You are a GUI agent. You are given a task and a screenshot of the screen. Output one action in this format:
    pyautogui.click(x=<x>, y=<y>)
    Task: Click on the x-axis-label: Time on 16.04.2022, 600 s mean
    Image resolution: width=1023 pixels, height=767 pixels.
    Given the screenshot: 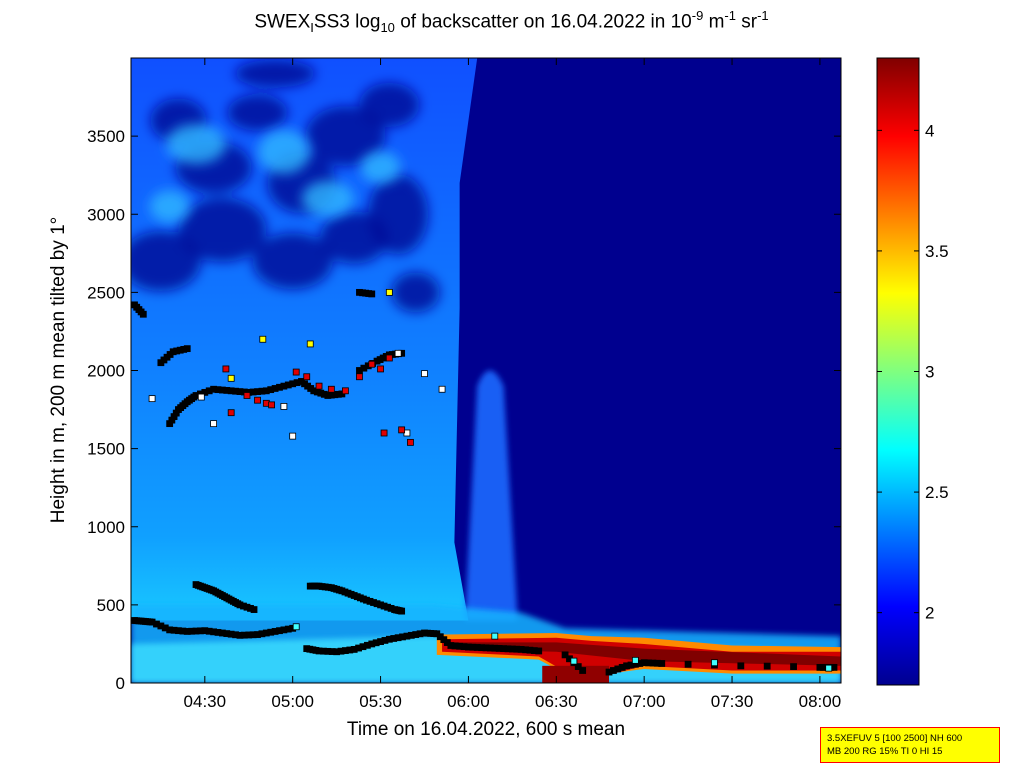 What is the action you would take?
    pyautogui.click(x=486, y=729)
    